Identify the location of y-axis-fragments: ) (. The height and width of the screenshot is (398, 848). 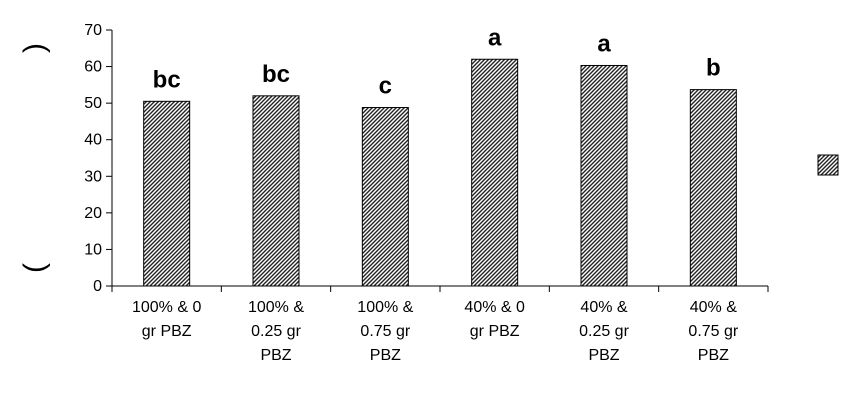
(34, 158).